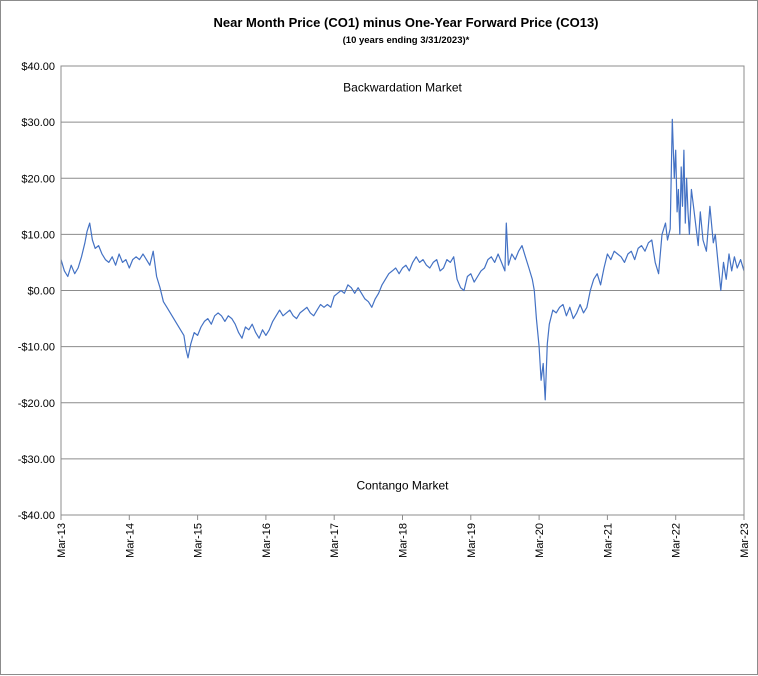 The height and width of the screenshot is (676, 758). What do you see at coordinates (62, 540) in the screenshot?
I see `x-tick-label: Mar-13` at bounding box center [62, 540].